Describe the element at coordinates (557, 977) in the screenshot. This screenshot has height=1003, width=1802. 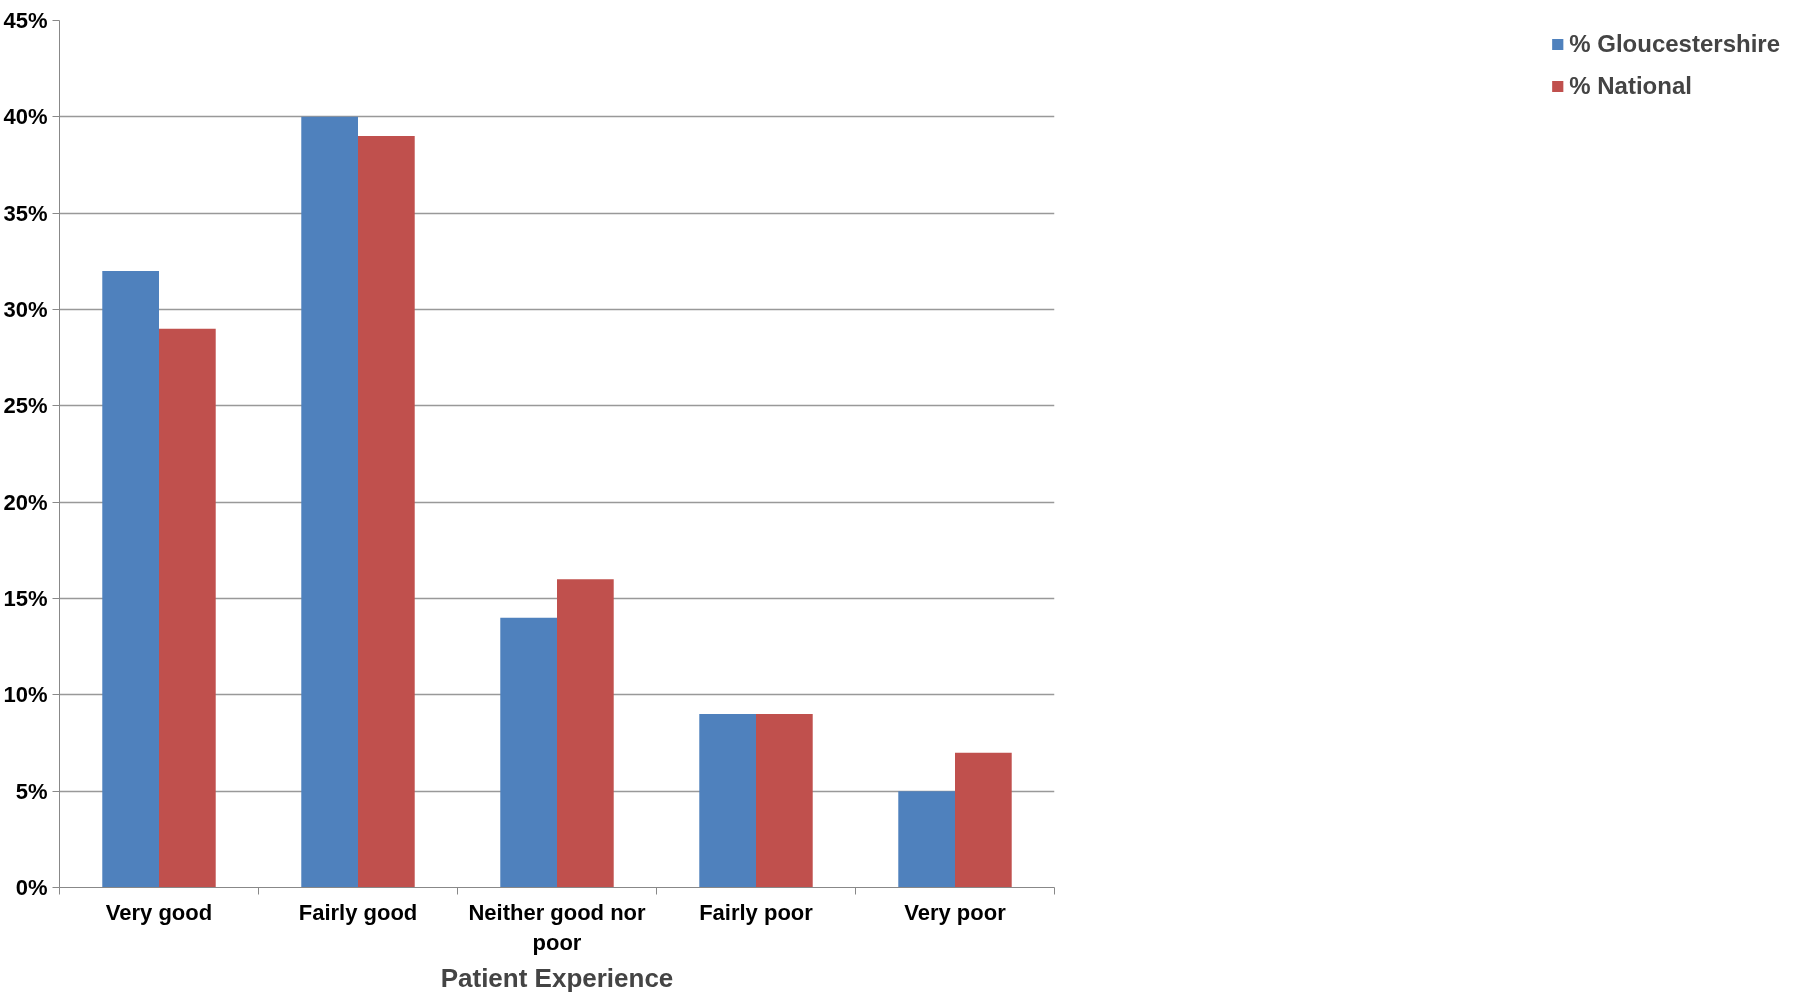
I see `x-axis-title: Patient Experience` at that location.